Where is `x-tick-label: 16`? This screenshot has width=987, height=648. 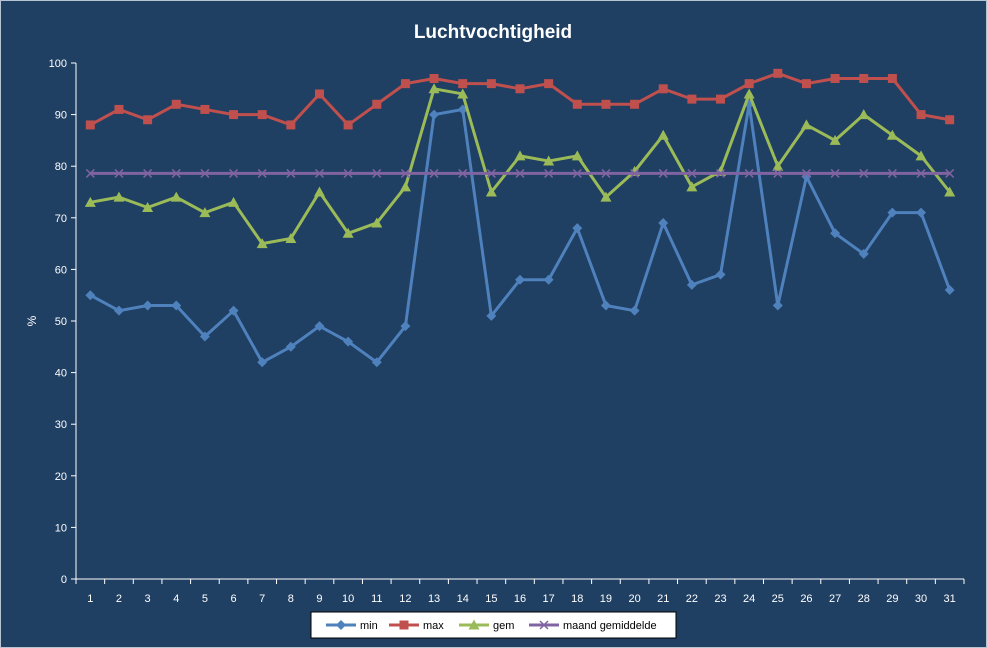 x-tick-label: 16 is located at coordinates (520, 599).